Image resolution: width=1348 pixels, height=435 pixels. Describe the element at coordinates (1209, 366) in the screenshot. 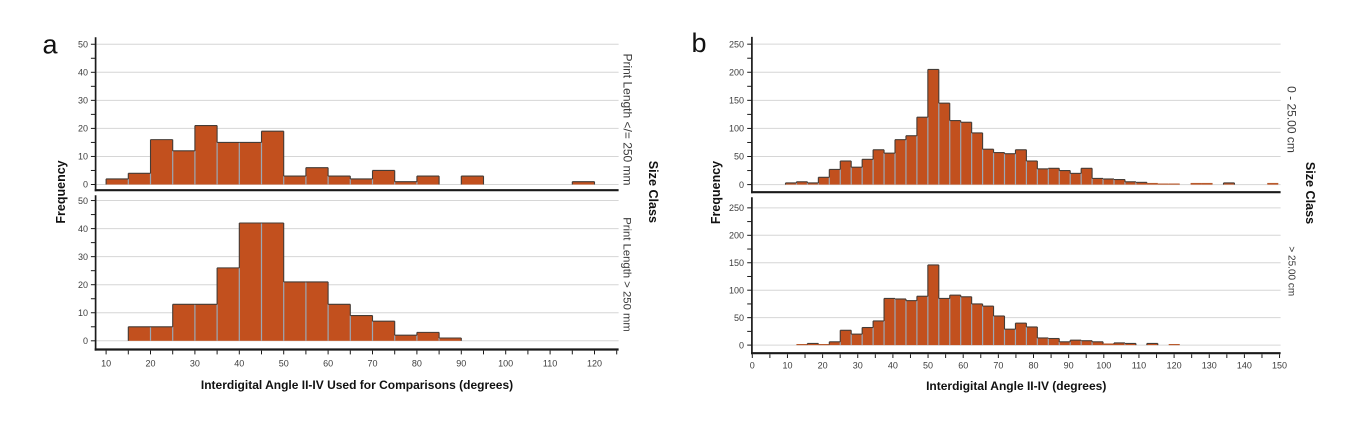

I see `svg-text: 130` at that location.